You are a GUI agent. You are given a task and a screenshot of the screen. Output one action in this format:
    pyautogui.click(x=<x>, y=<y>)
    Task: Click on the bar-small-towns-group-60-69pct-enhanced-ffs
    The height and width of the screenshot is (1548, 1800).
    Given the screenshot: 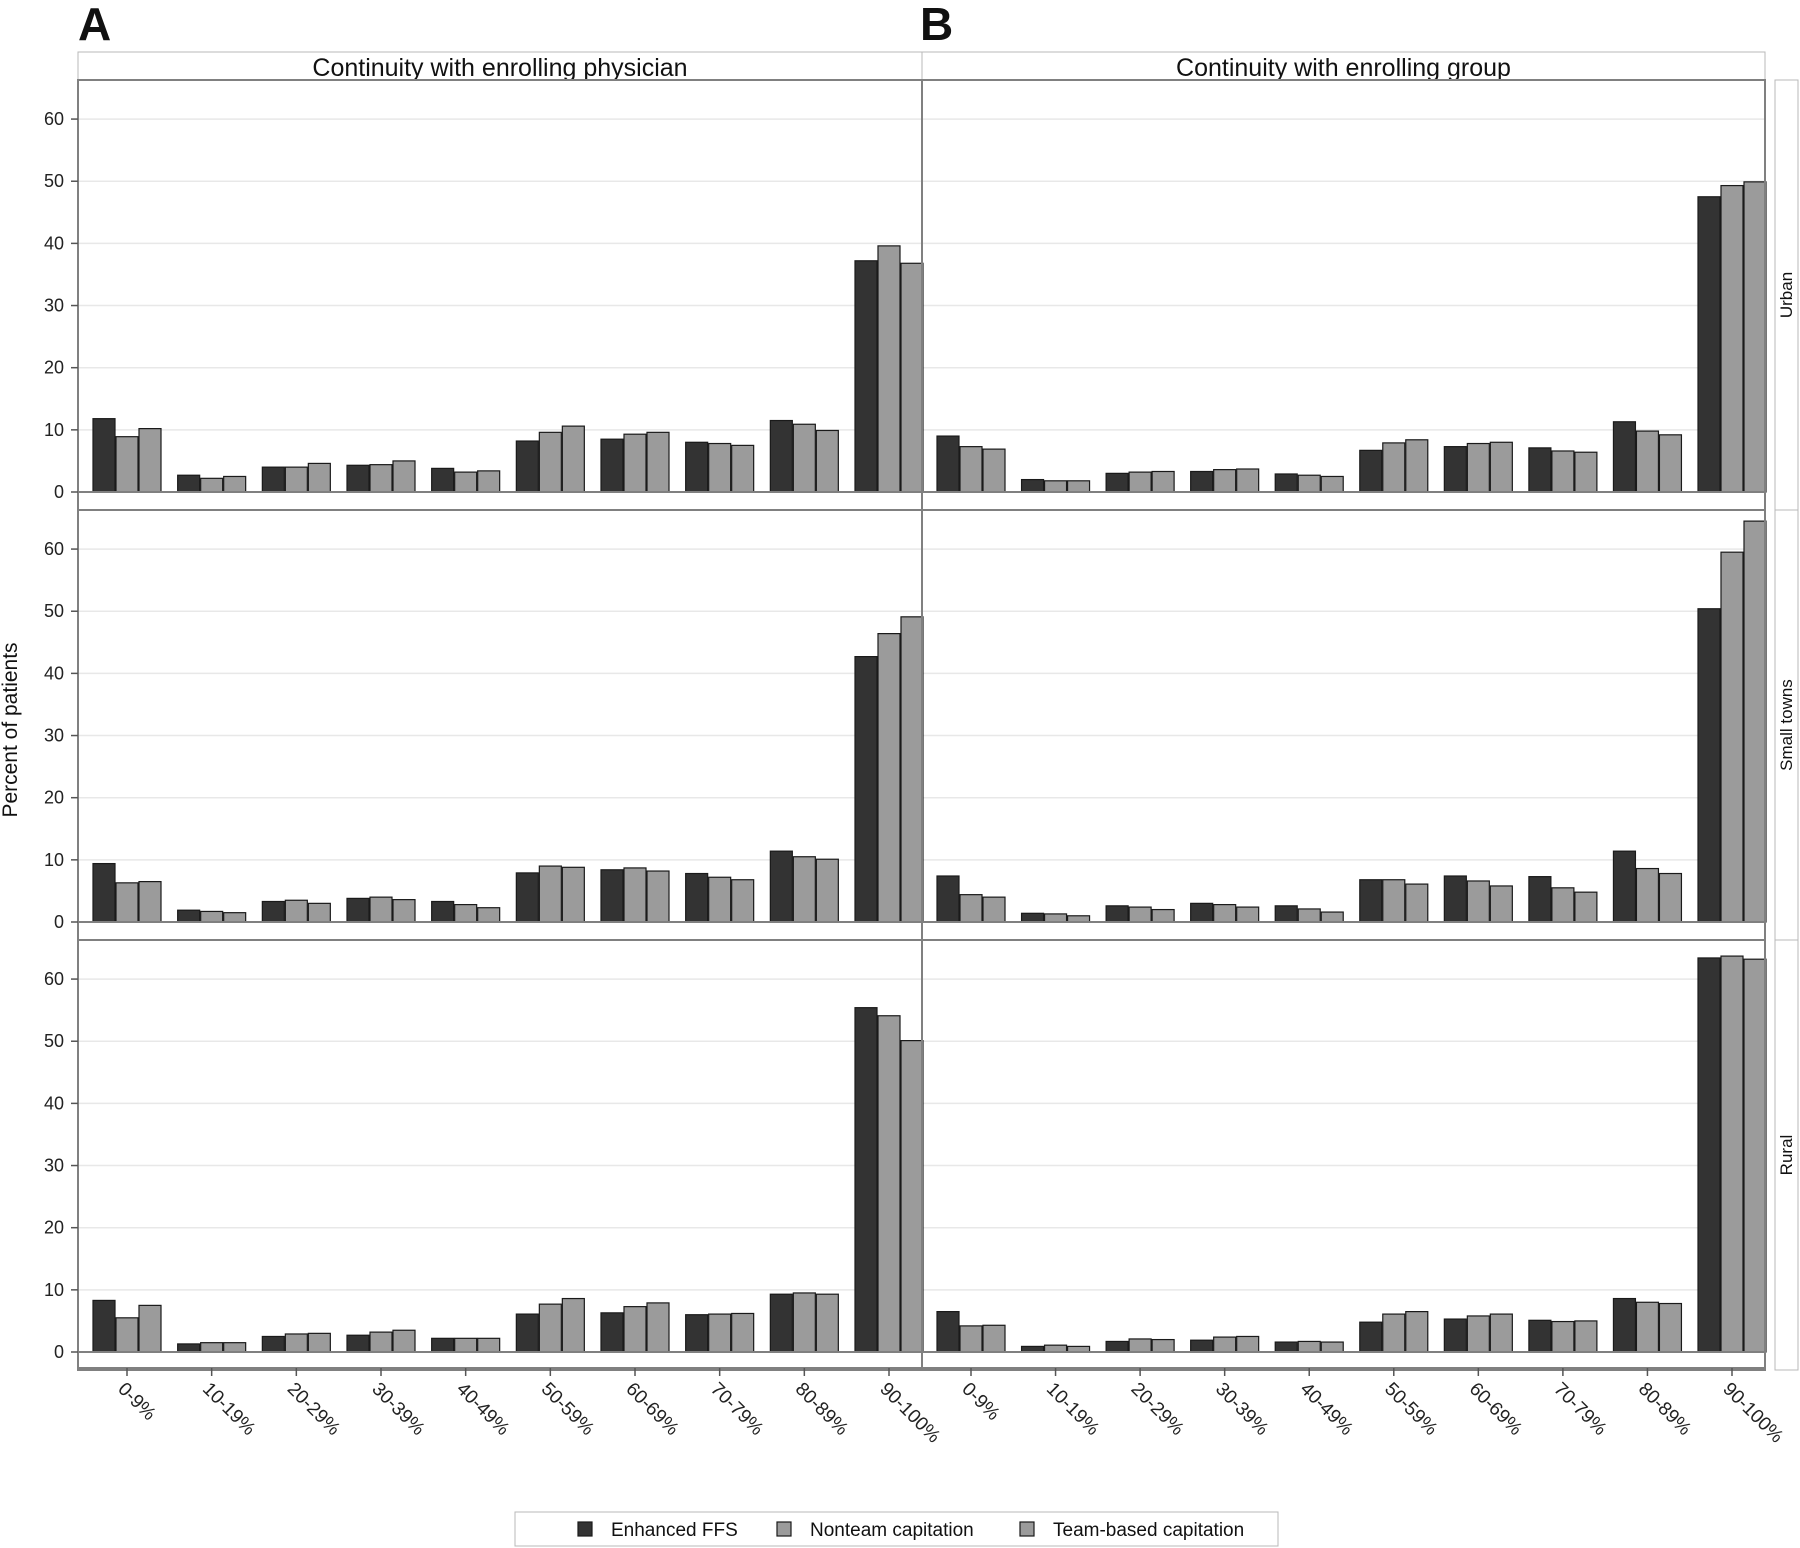 What is the action you would take?
    pyautogui.click(x=1455, y=899)
    